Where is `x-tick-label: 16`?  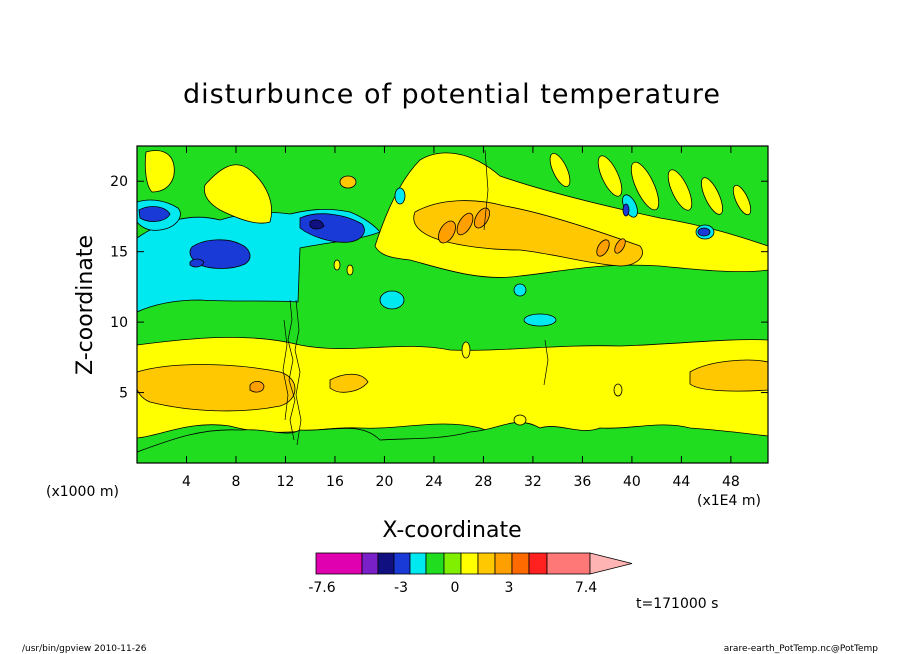
x-tick-label: 16 is located at coordinates (335, 482).